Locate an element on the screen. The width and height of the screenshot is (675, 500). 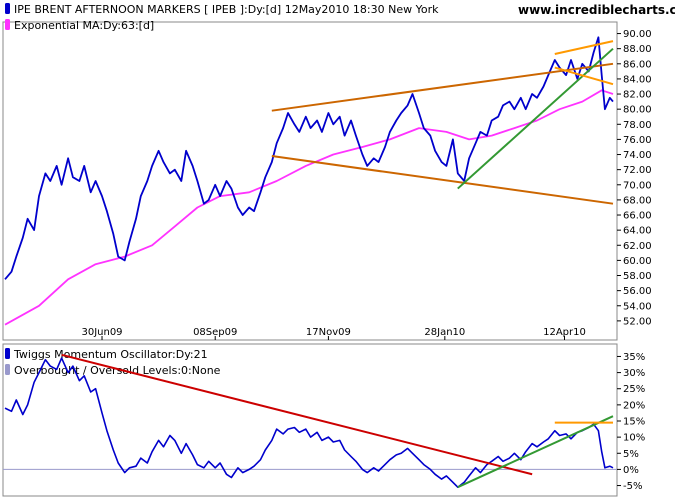
osc-y-tick-label: 30% is located at coordinates (634, 373).